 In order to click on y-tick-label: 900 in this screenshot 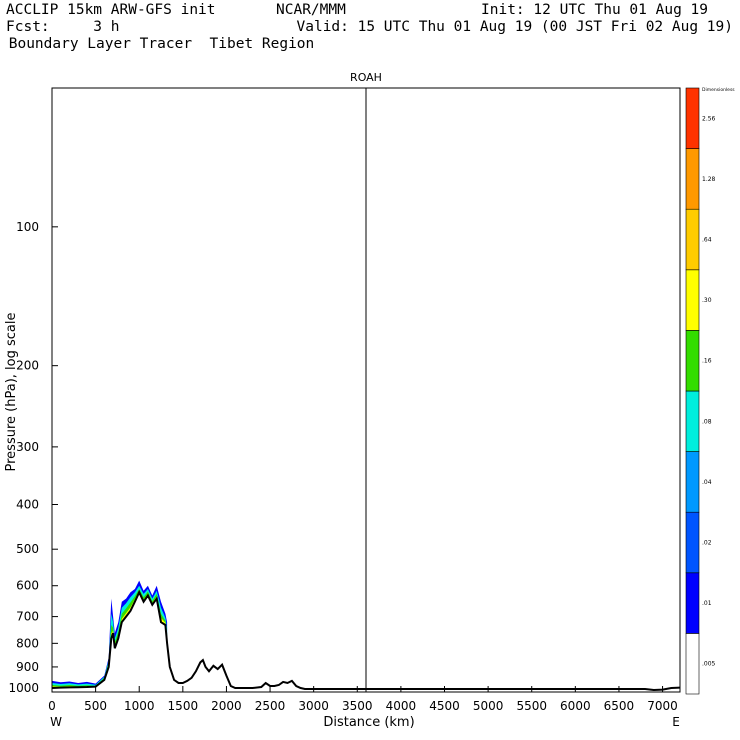, I will do `click(27, 667)`.